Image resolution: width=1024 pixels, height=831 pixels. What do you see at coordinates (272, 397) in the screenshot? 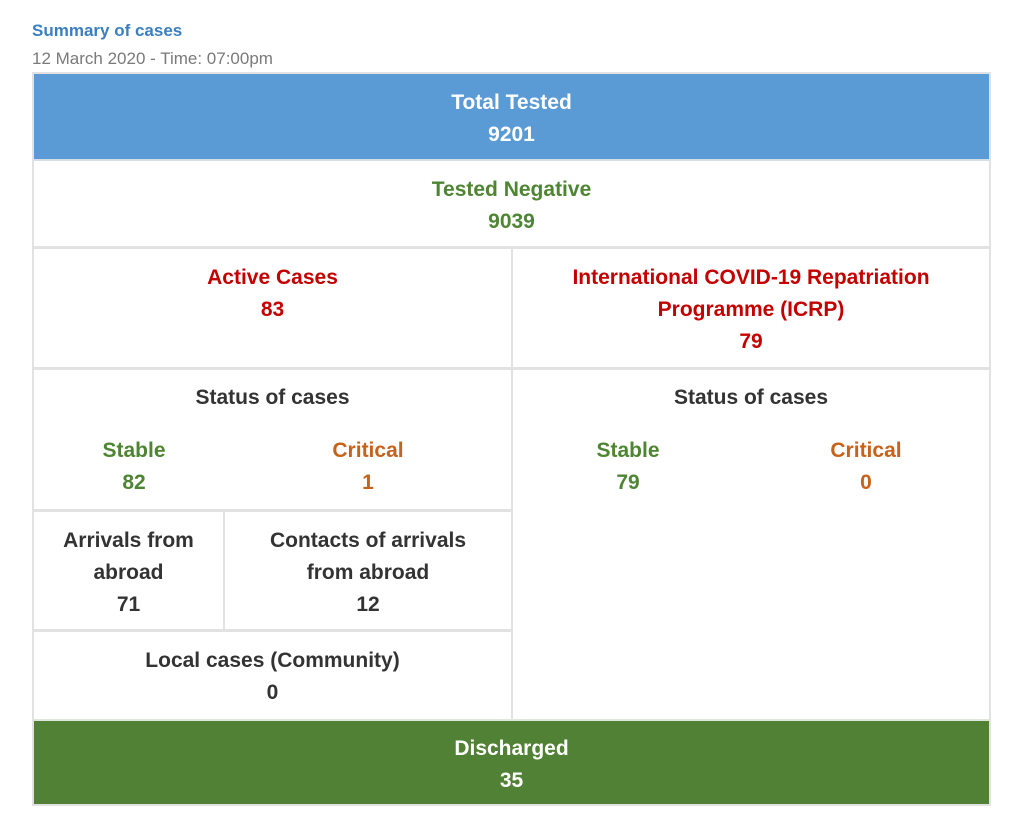
I see `active-status-heading: Status of cases` at bounding box center [272, 397].